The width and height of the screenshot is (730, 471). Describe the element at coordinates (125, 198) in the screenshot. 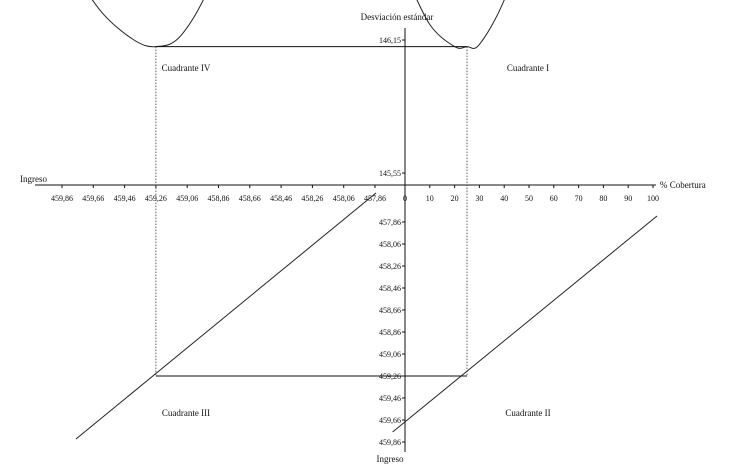

I see `x-left-tick-label: 459,46` at that location.